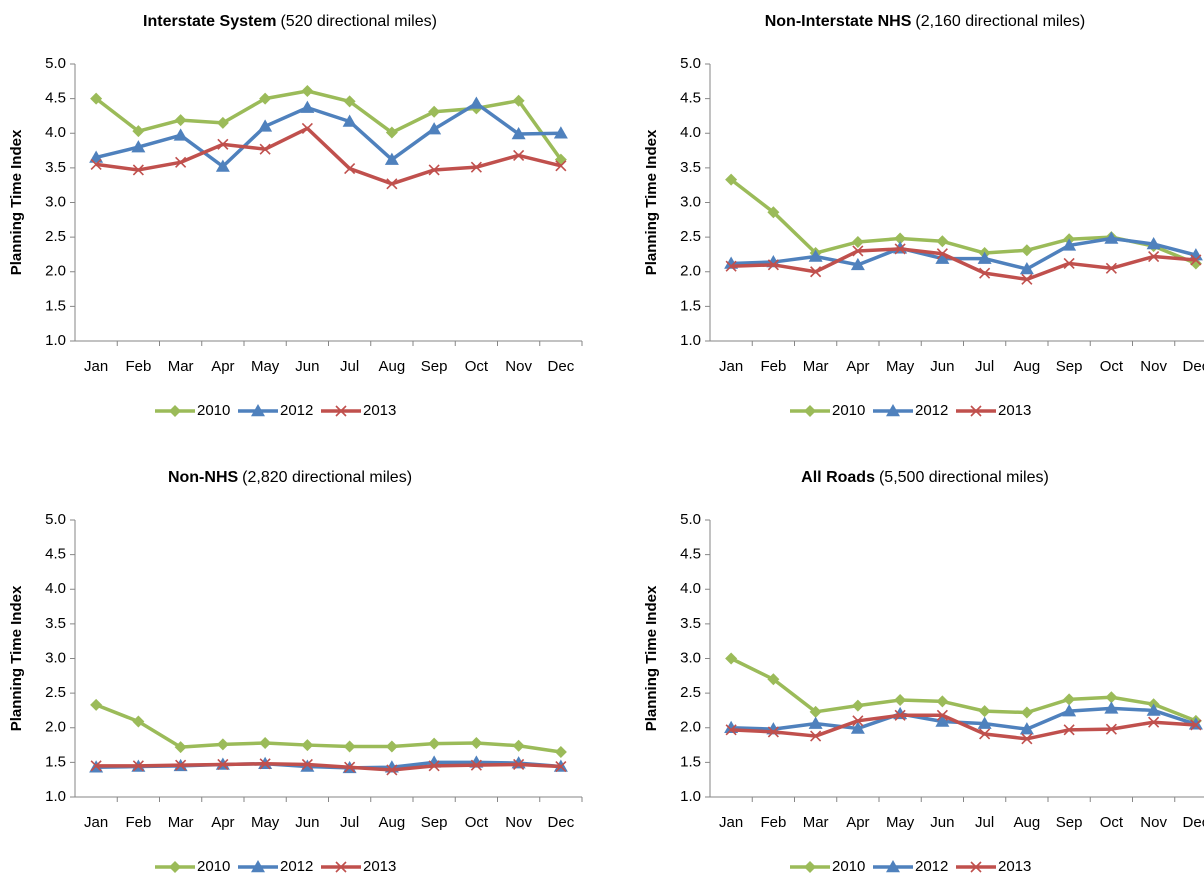  I want to click on title-main: Non-NHS, so click(203, 477).